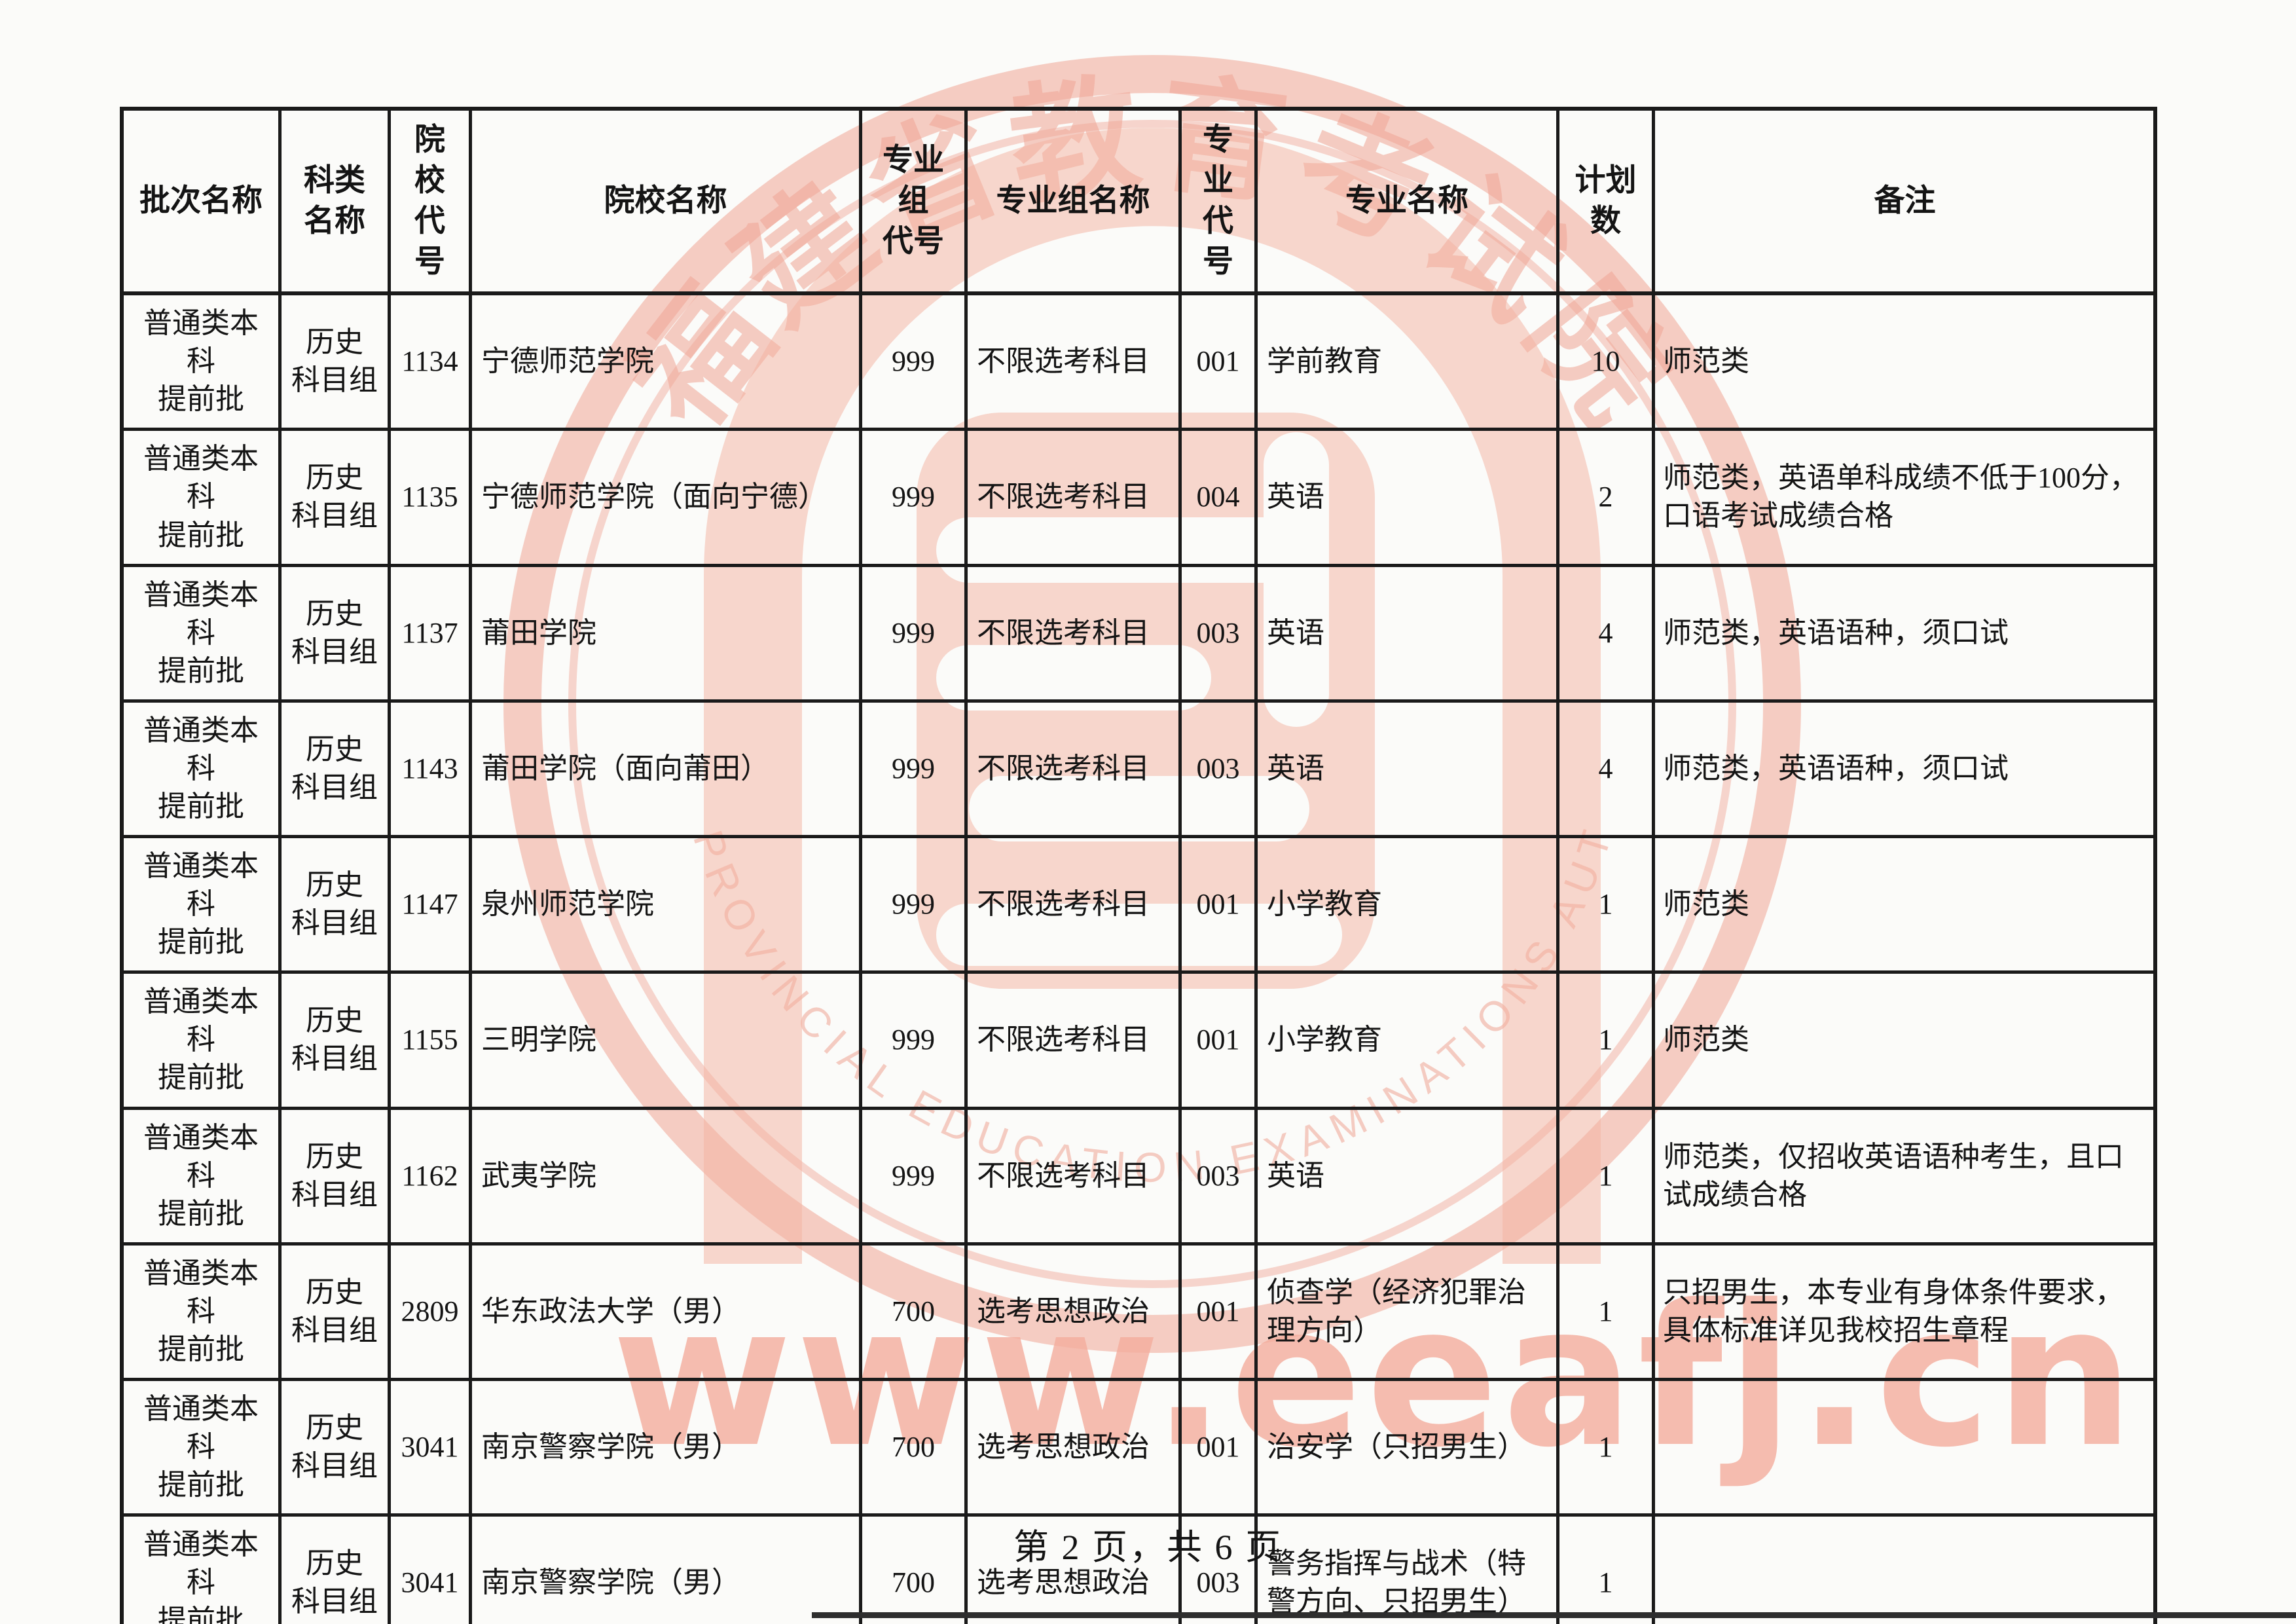 The width and height of the screenshot is (2296, 1624). Describe the element at coordinates (431, 1175) in the screenshot. I see `table-cell: 1162` at that location.